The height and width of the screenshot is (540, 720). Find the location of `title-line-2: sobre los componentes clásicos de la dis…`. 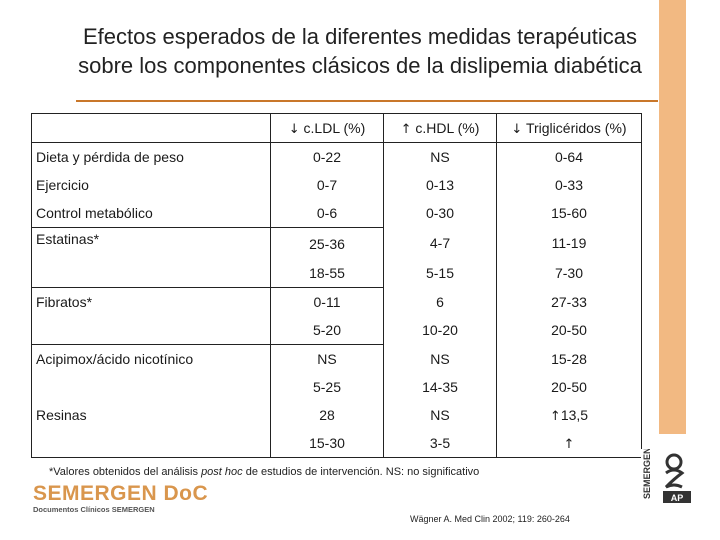

title-line-2: sobre los componentes clásicos de la dis… is located at coordinates (360, 65).